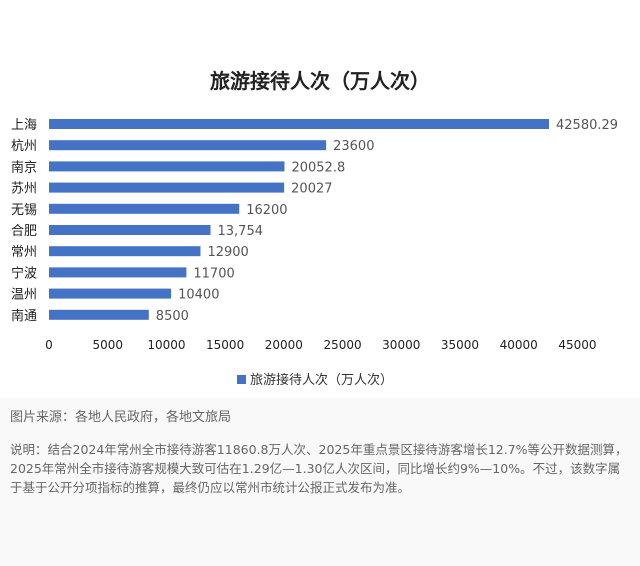  What do you see at coordinates (172, 316) in the screenshot?
I see `data-label: 8500` at bounding box center [172, 316].